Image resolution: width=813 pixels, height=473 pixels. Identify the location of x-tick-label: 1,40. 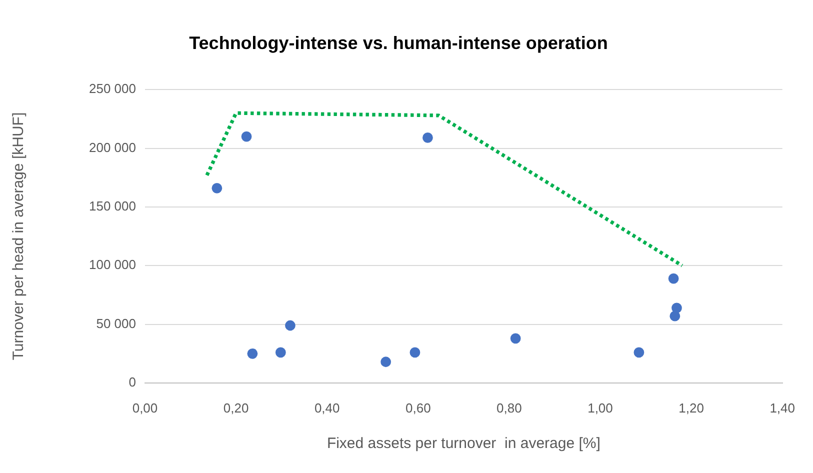
(783, 408).